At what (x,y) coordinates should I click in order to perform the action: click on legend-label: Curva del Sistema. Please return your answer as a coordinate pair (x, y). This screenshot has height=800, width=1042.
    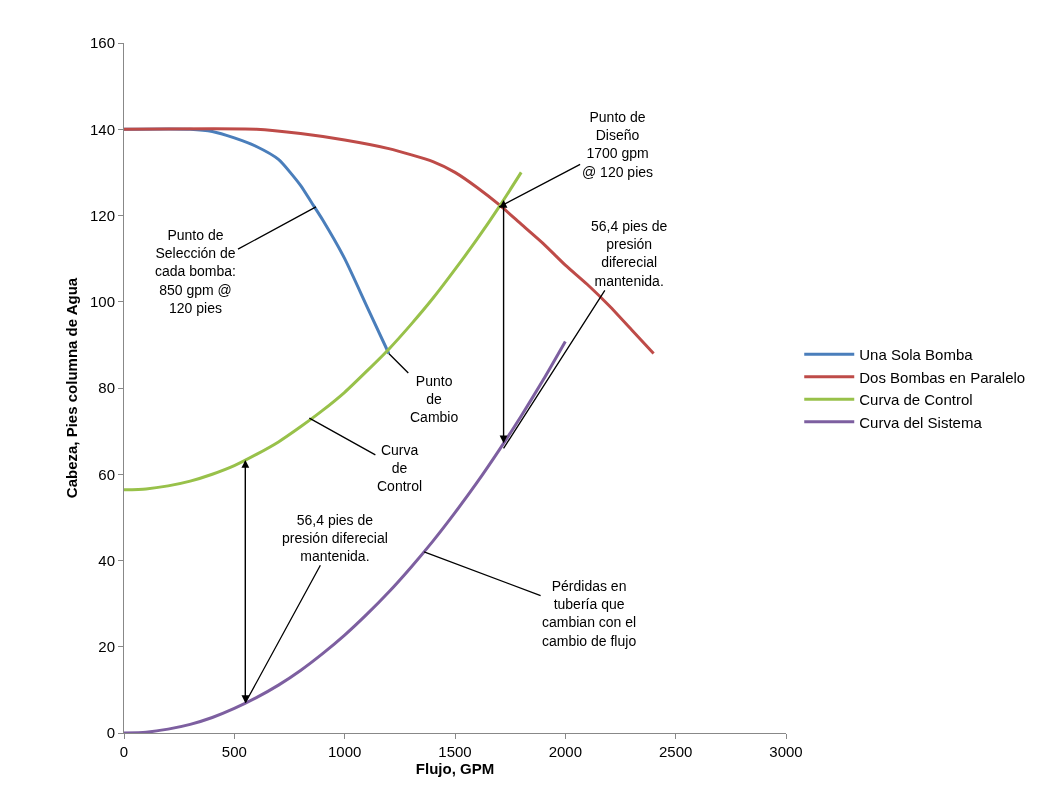
    Looking at the image, I should click on (921, 422).